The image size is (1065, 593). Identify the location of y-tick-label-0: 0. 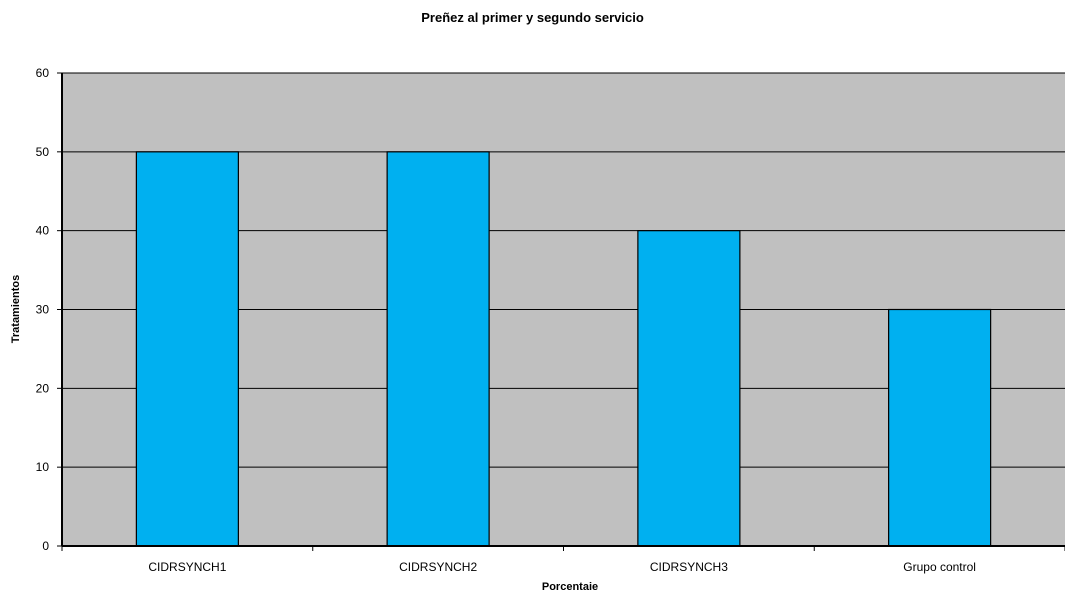
(45, 546).